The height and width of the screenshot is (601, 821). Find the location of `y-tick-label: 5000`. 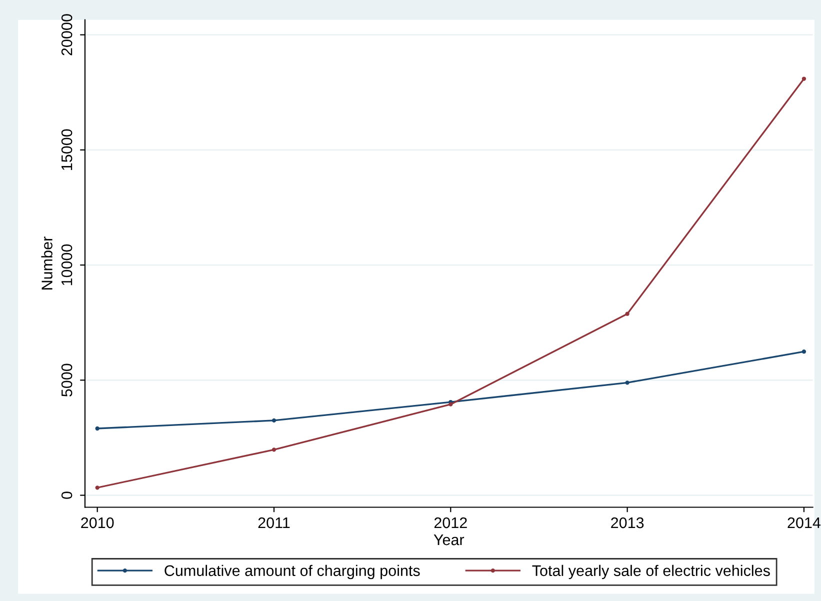

y-tick-label: 5000 is located at coordinates (66, 380).